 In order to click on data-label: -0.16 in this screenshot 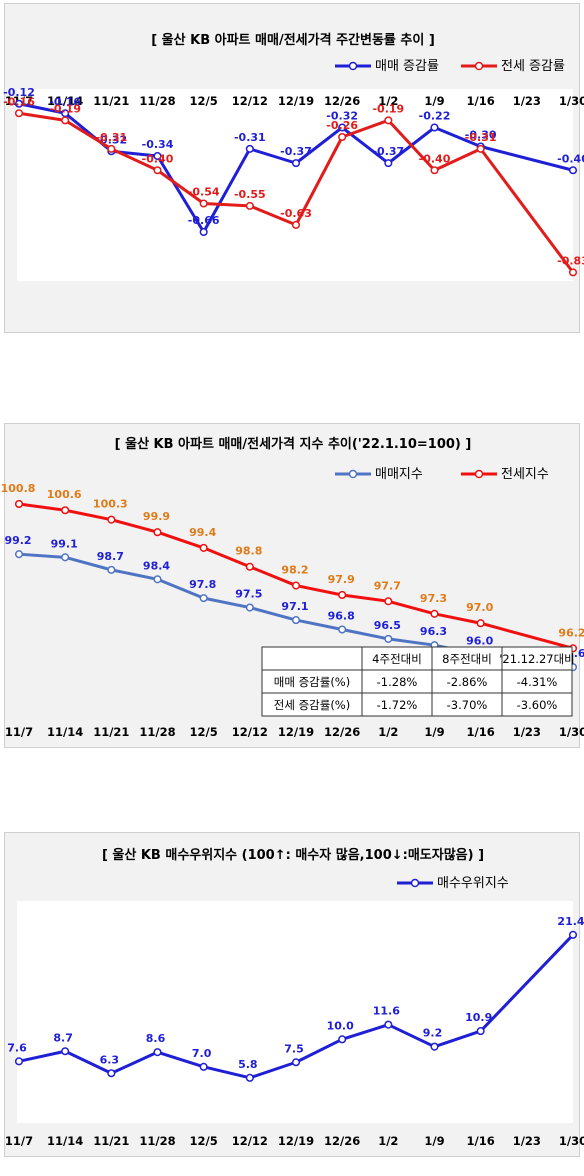, I will do `click(65, 101)`.